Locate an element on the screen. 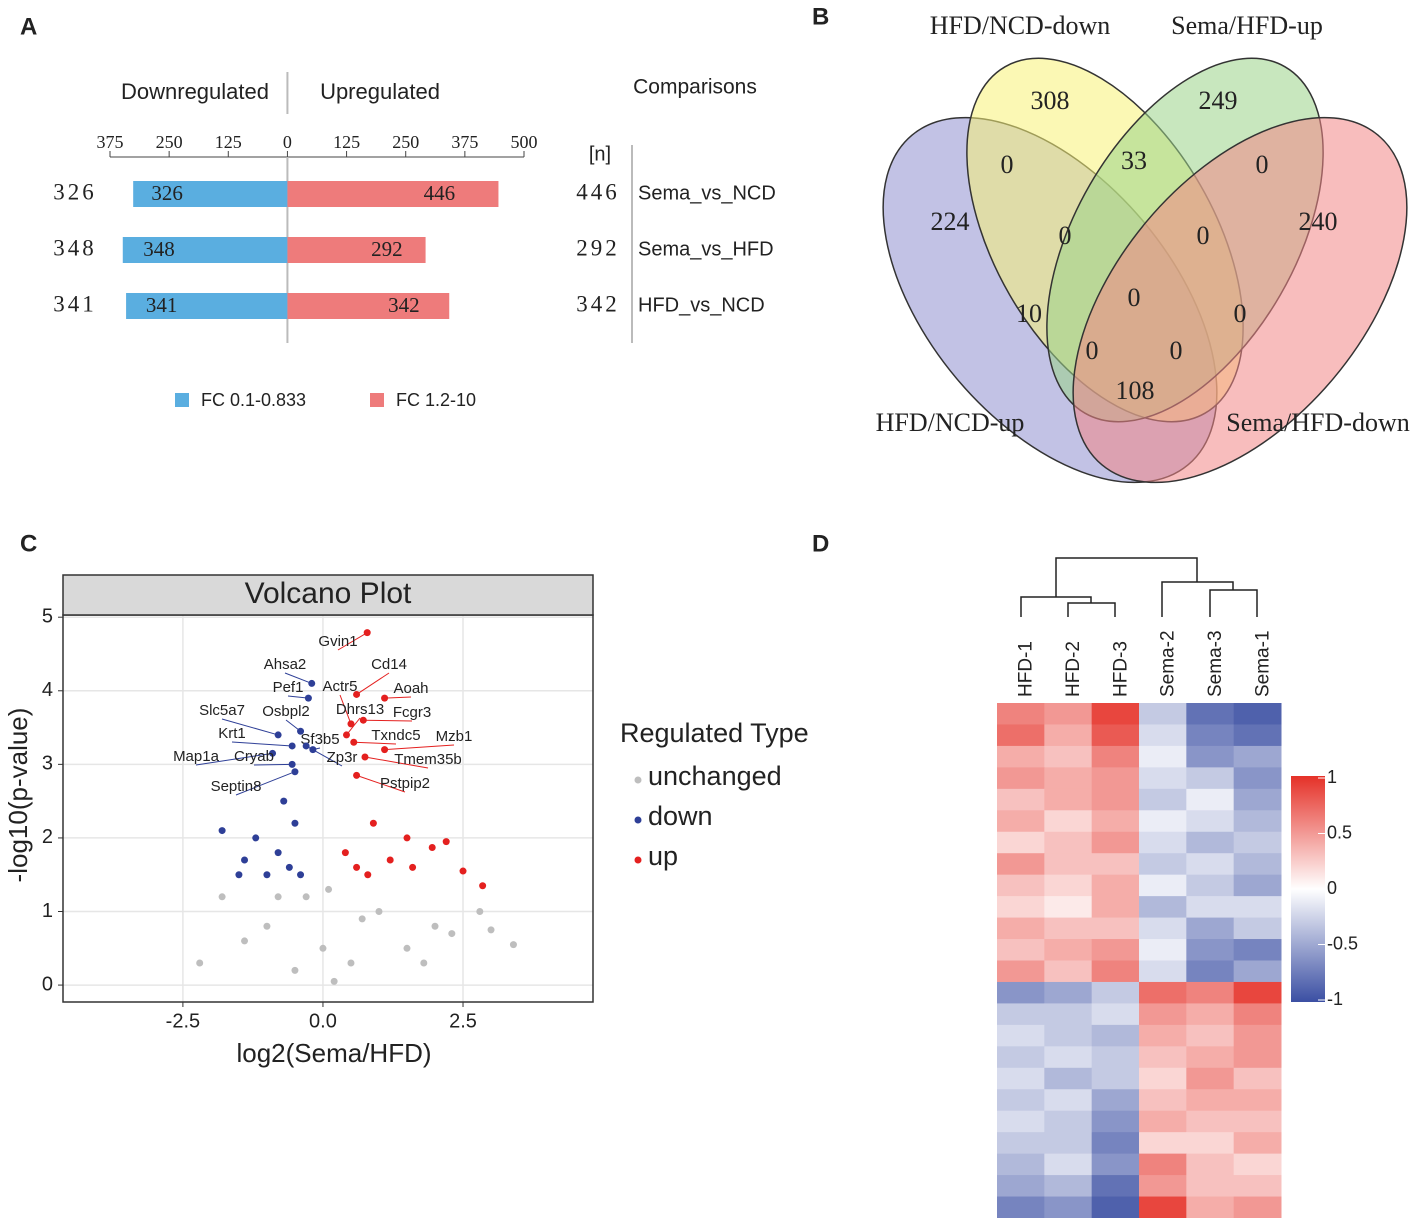 This screenshot has width=1417, height=1218. legend-label: up is located at coordinates (663, 856).